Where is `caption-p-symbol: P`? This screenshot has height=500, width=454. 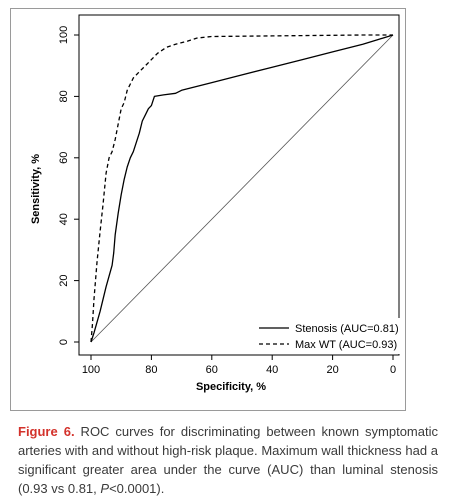
caption-p-symbol: P is located at coordinates (105, 488).